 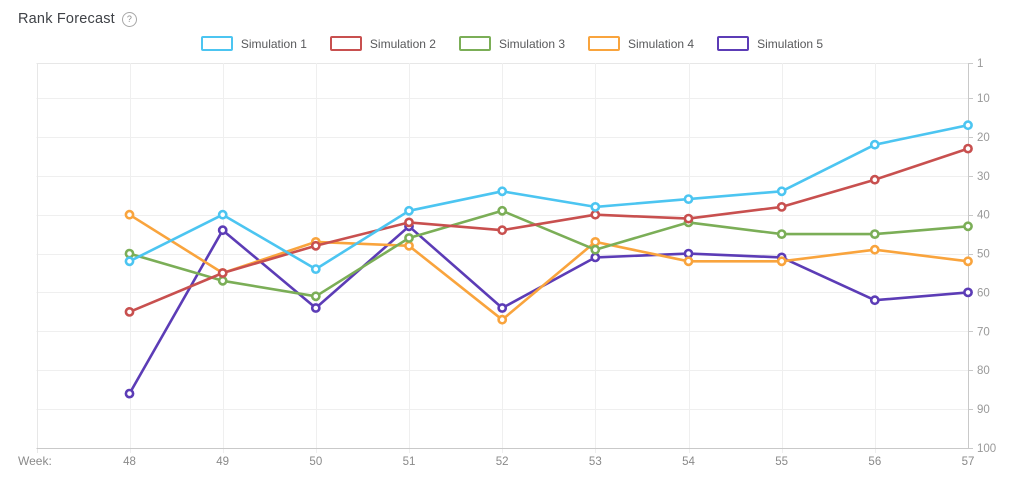 I want to click on y-tick-label: 20, so click(x=983, y=138).